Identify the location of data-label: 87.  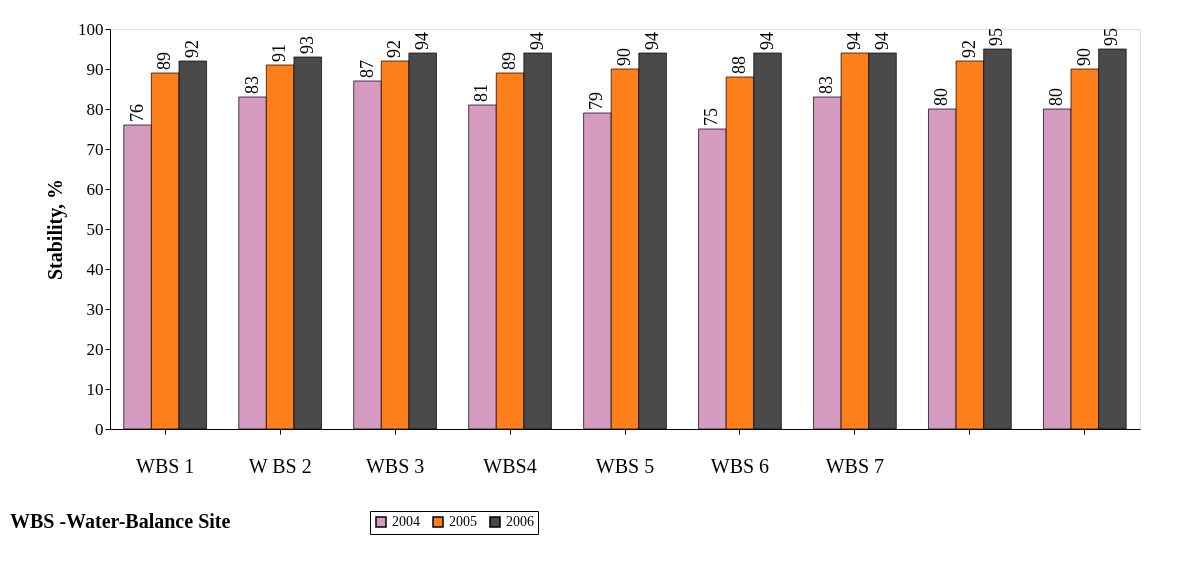
(366, 69).